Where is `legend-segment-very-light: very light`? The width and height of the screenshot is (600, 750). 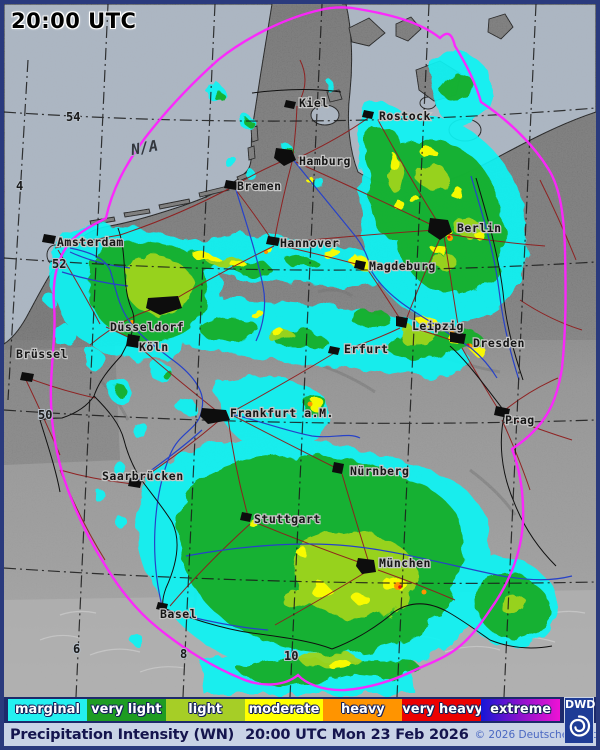 legend-segment-very-light: very light is located at coordinates (126, 710).